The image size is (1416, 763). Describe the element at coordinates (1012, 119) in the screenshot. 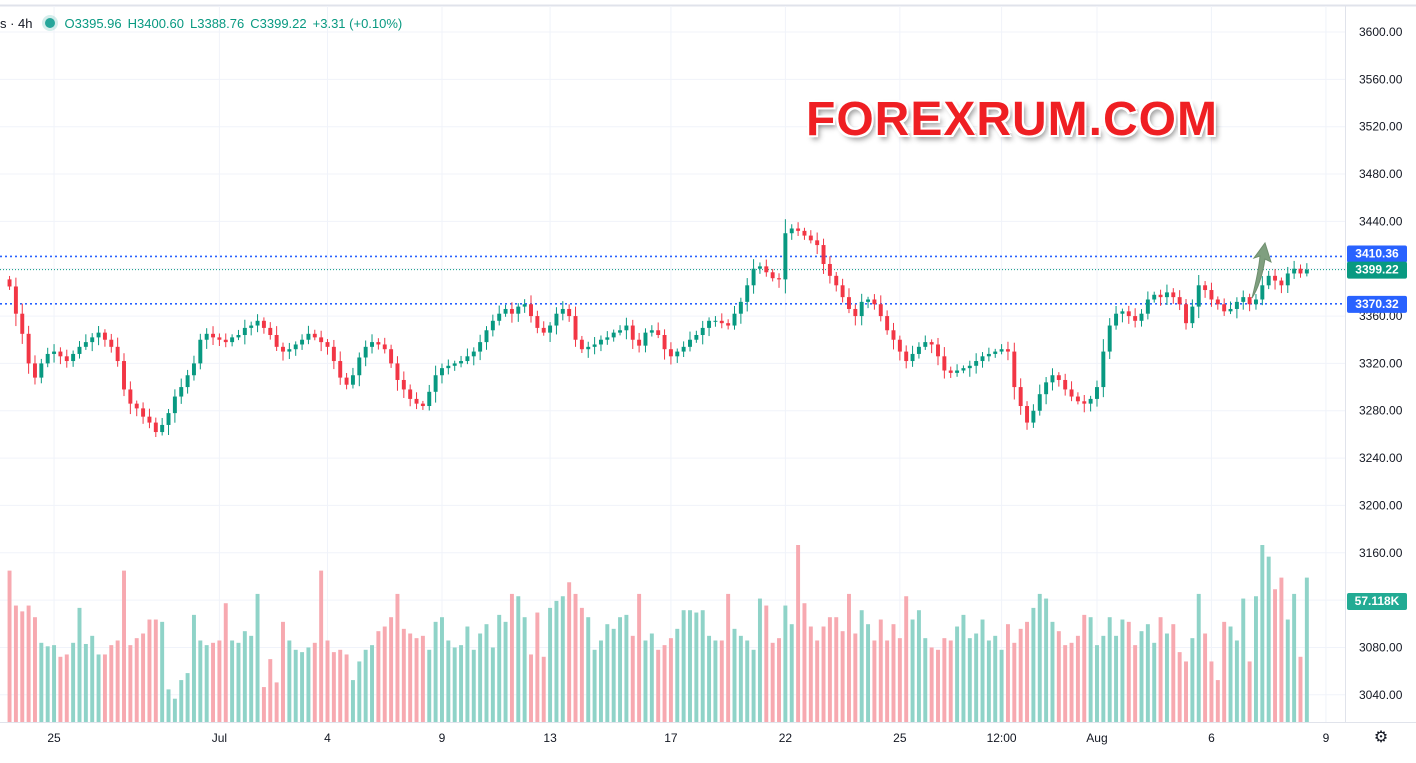

I see `watermark-text: FOREXRUM.COM` at that location.